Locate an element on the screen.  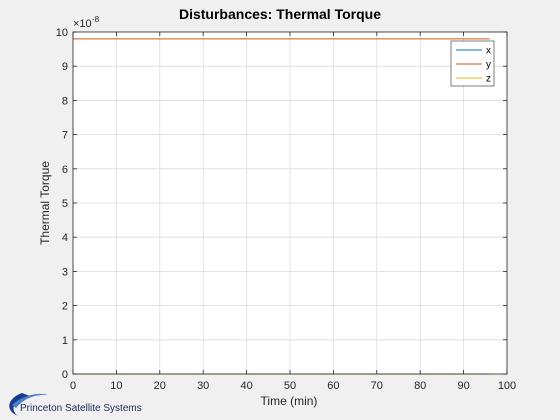
x-tick-label: 50 is located at coordinates (290, 386).